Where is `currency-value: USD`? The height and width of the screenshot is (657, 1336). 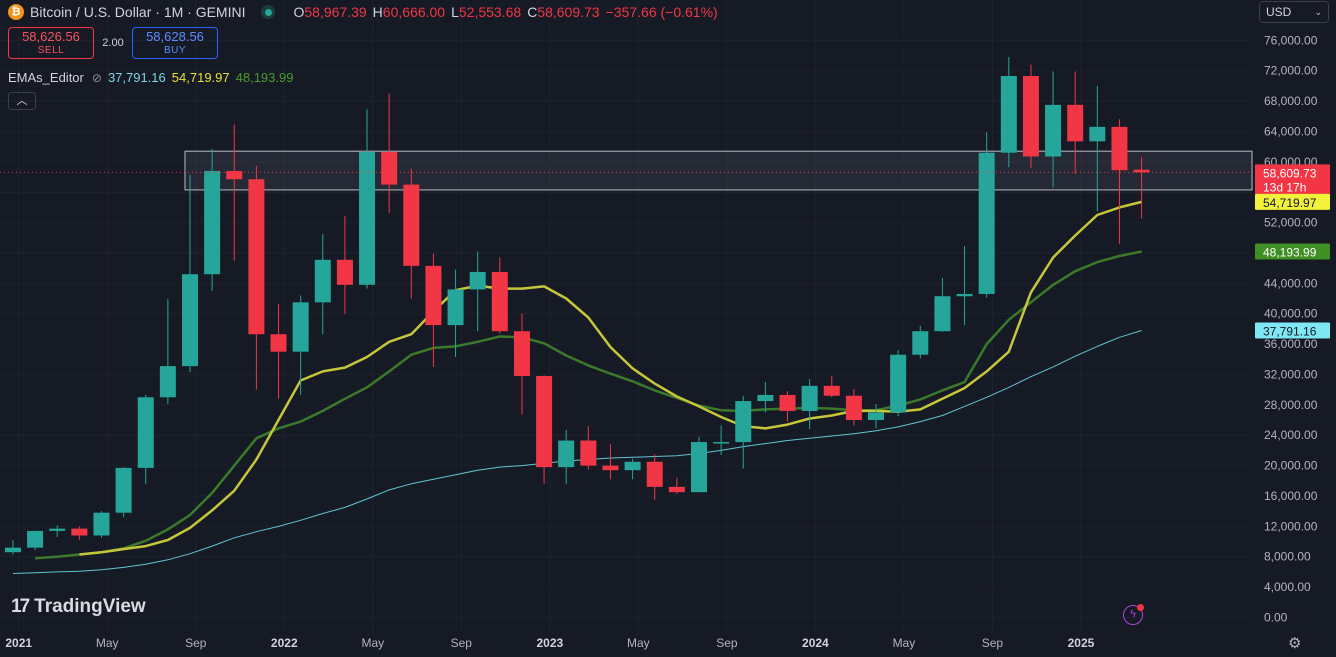 currency-value: USD is located at coordinates (1279, 12).